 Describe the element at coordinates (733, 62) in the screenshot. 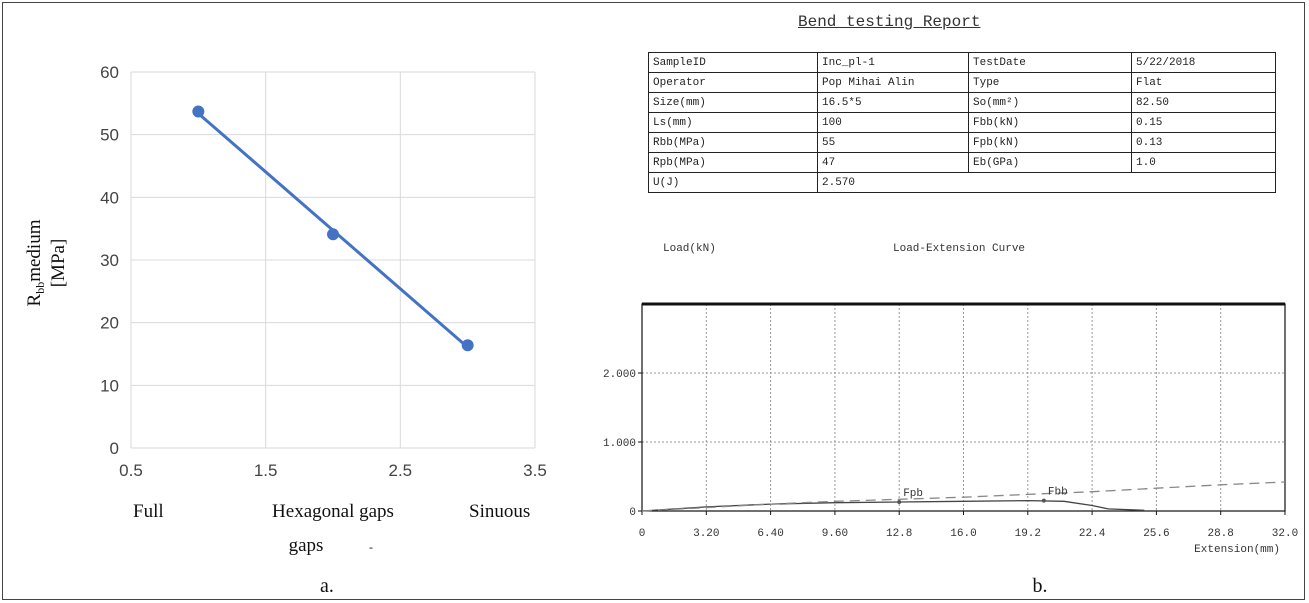

I see `report-cell: SampleID` at that location.